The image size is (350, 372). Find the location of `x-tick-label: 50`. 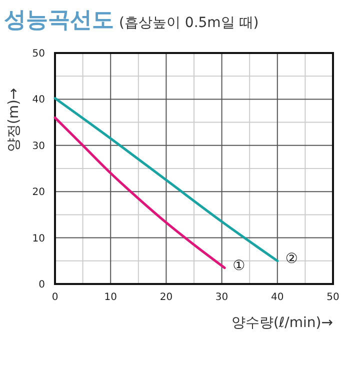

x-tick-label: 50 is located at coordinates (333, 297).